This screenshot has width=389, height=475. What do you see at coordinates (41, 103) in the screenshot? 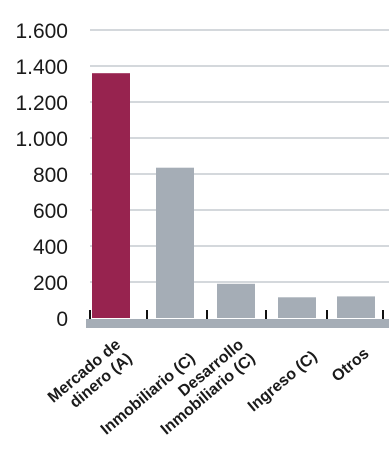
I see `y-tick-label: 1.200` at bounding box center [41, 103].